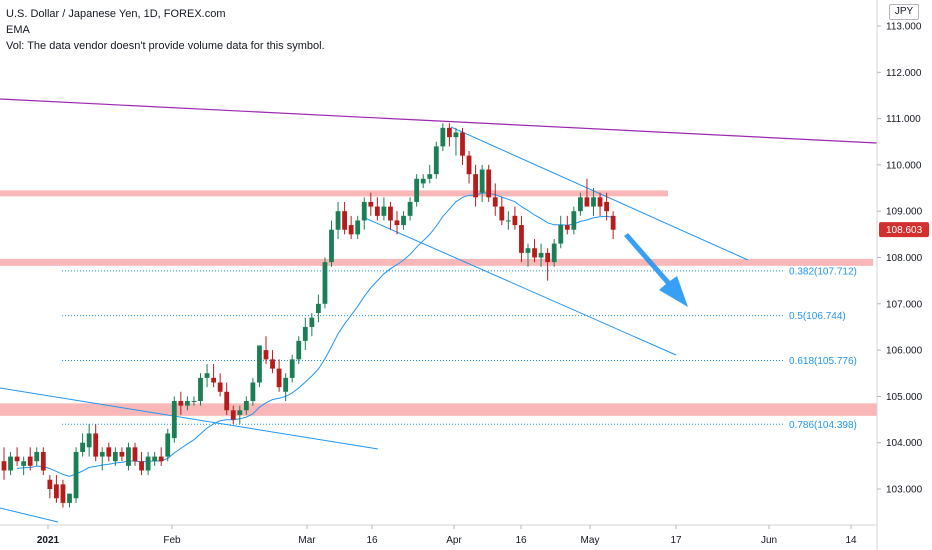 The width and height of the screenshot is (932, 550). What do you see at coordinates (904, 258) in the screenshot?
I see `price-tick-label: 108.000` at bounding box center [904, 258].